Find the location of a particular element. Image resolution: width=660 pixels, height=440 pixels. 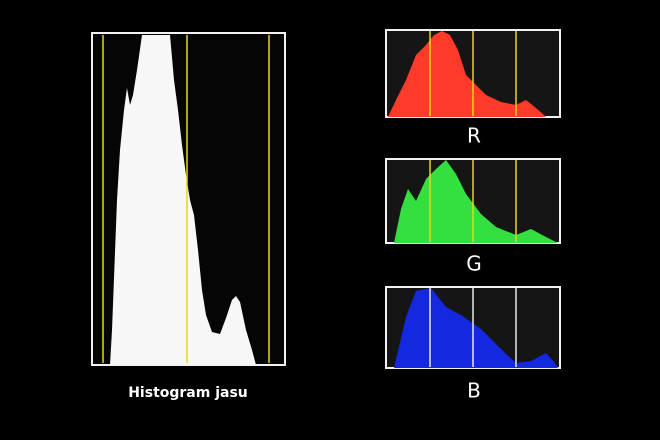

caption: Histogram jasu is located at coordinates (188, 393).